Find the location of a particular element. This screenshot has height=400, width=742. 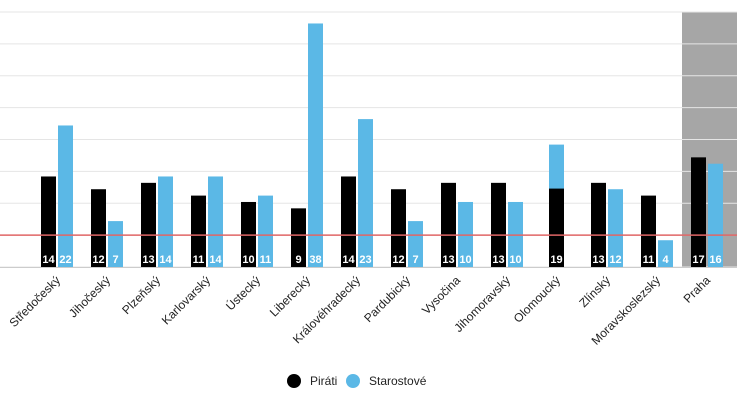

data-label-starostove: 23 is located at coordinates (365, 260).